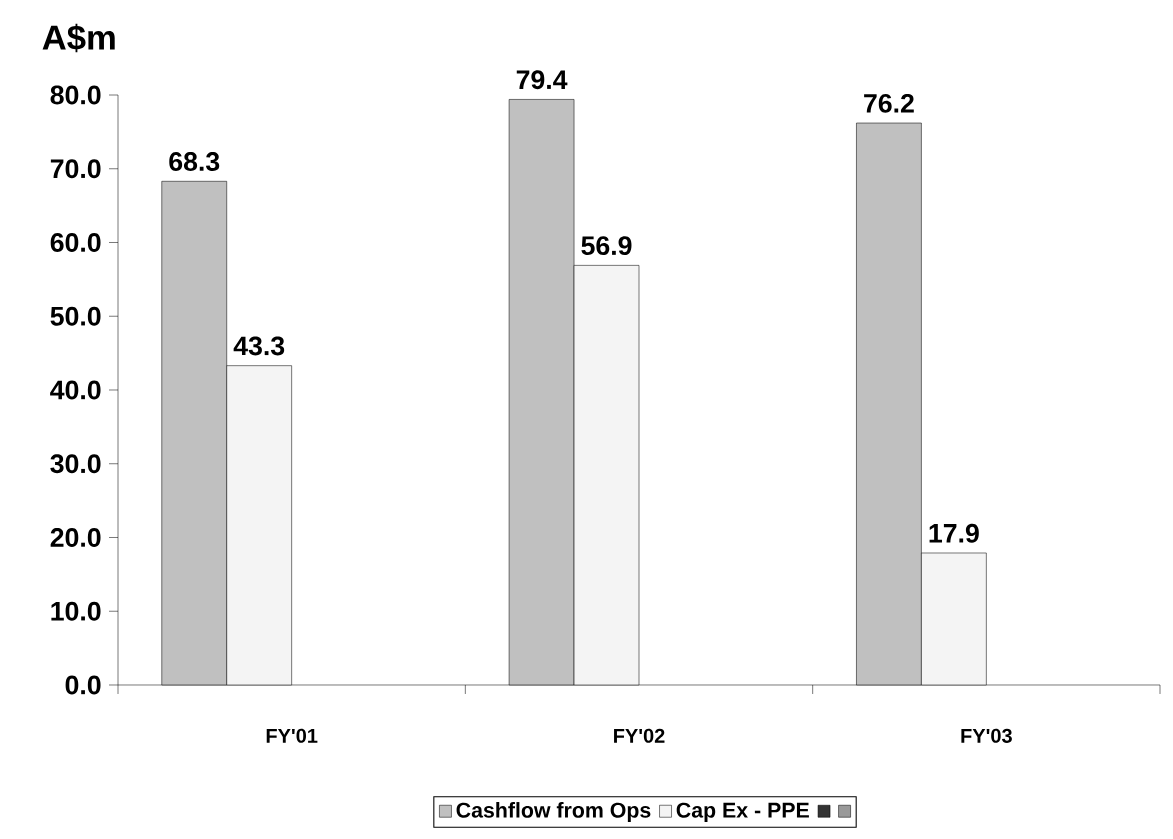 This screenshot has width=1173, height=839. What do you see at coordinates (75, 316) in the screenshot?
I see `y-tick-label: 50.0` at bounding box center [75, 316].